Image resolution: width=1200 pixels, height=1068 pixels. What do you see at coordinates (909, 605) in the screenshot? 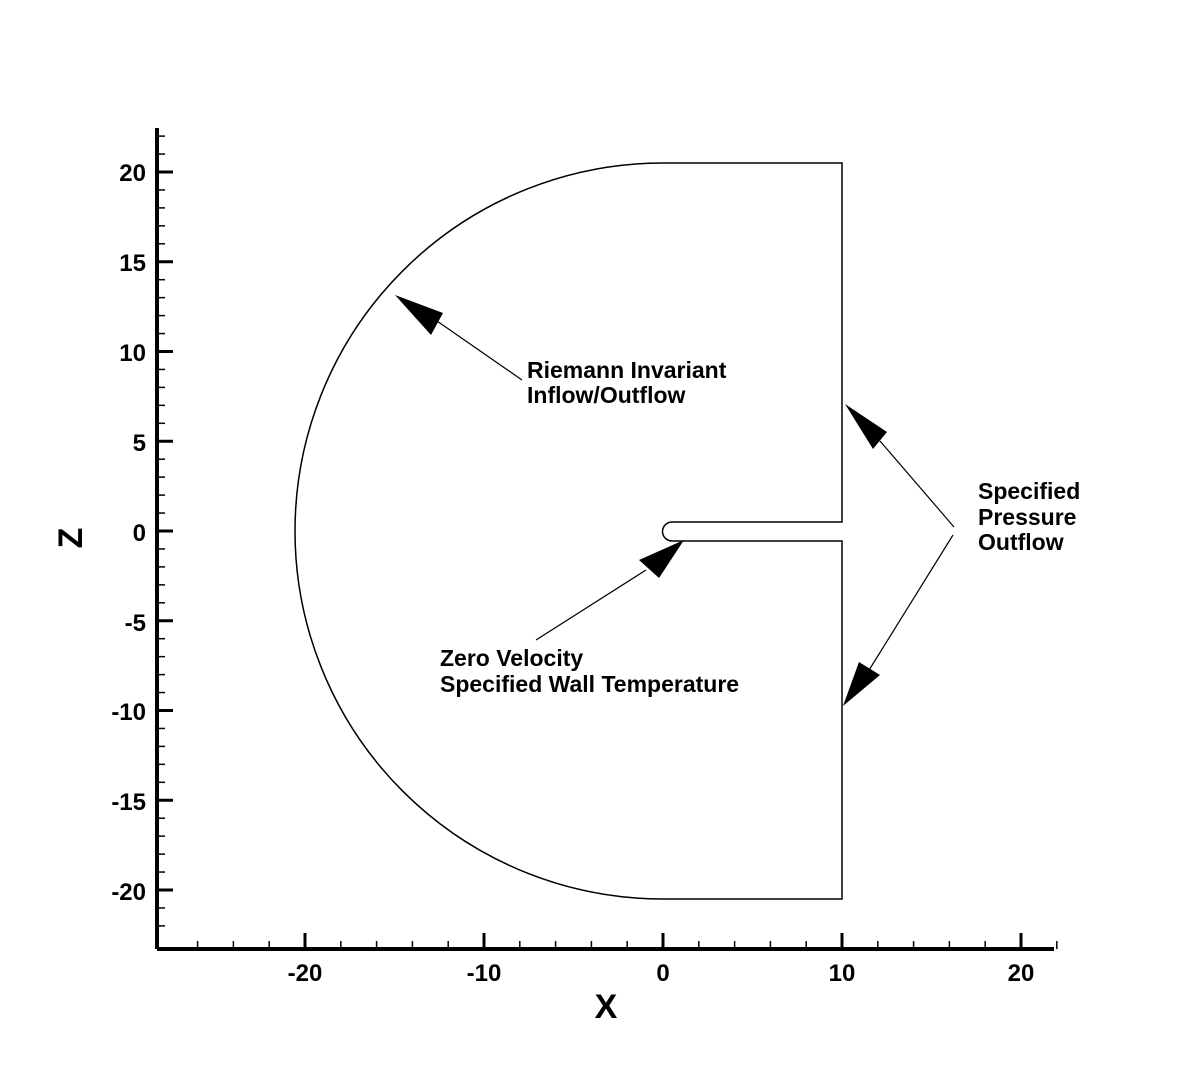
I see `arrow-shaft-pressure-lower` at bounding box center [909, 605].